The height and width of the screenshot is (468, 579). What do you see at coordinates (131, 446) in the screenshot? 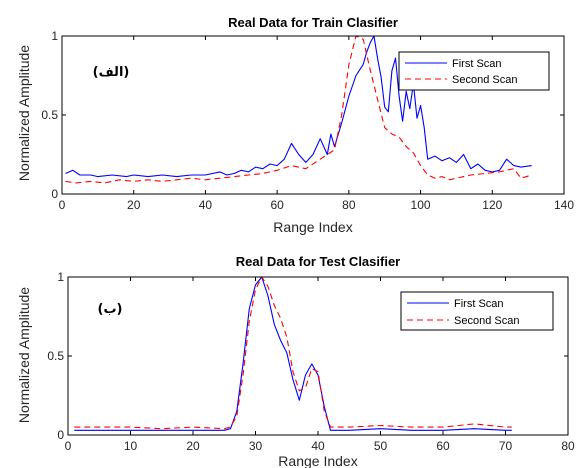
I see `test-x-tick-label: 10` at bounding box center [131, 446].